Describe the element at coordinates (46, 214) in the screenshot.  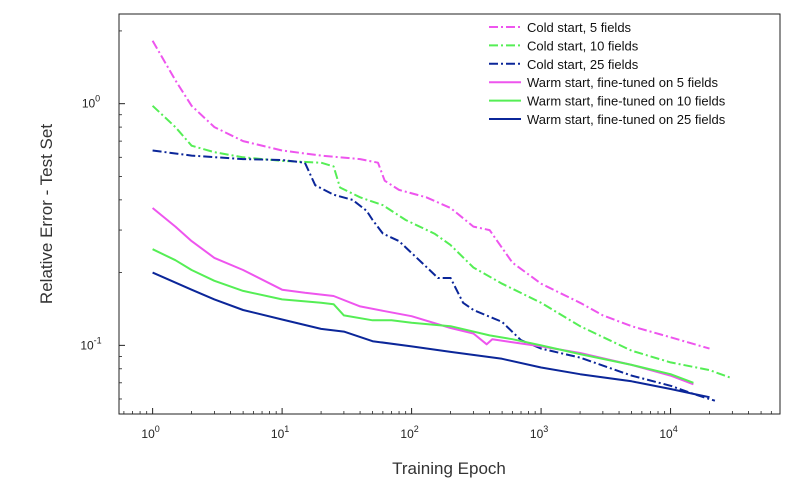
I see `y-axis-label: Relative Error - Test Set` at that location.